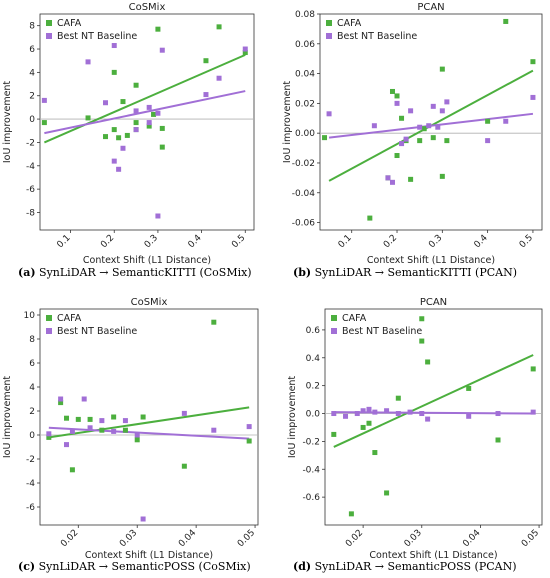  What do you see at coordinates (435, 241) in the screenshot?
I see `x-tick-label: 0.3` at bounding box center [435, 241].